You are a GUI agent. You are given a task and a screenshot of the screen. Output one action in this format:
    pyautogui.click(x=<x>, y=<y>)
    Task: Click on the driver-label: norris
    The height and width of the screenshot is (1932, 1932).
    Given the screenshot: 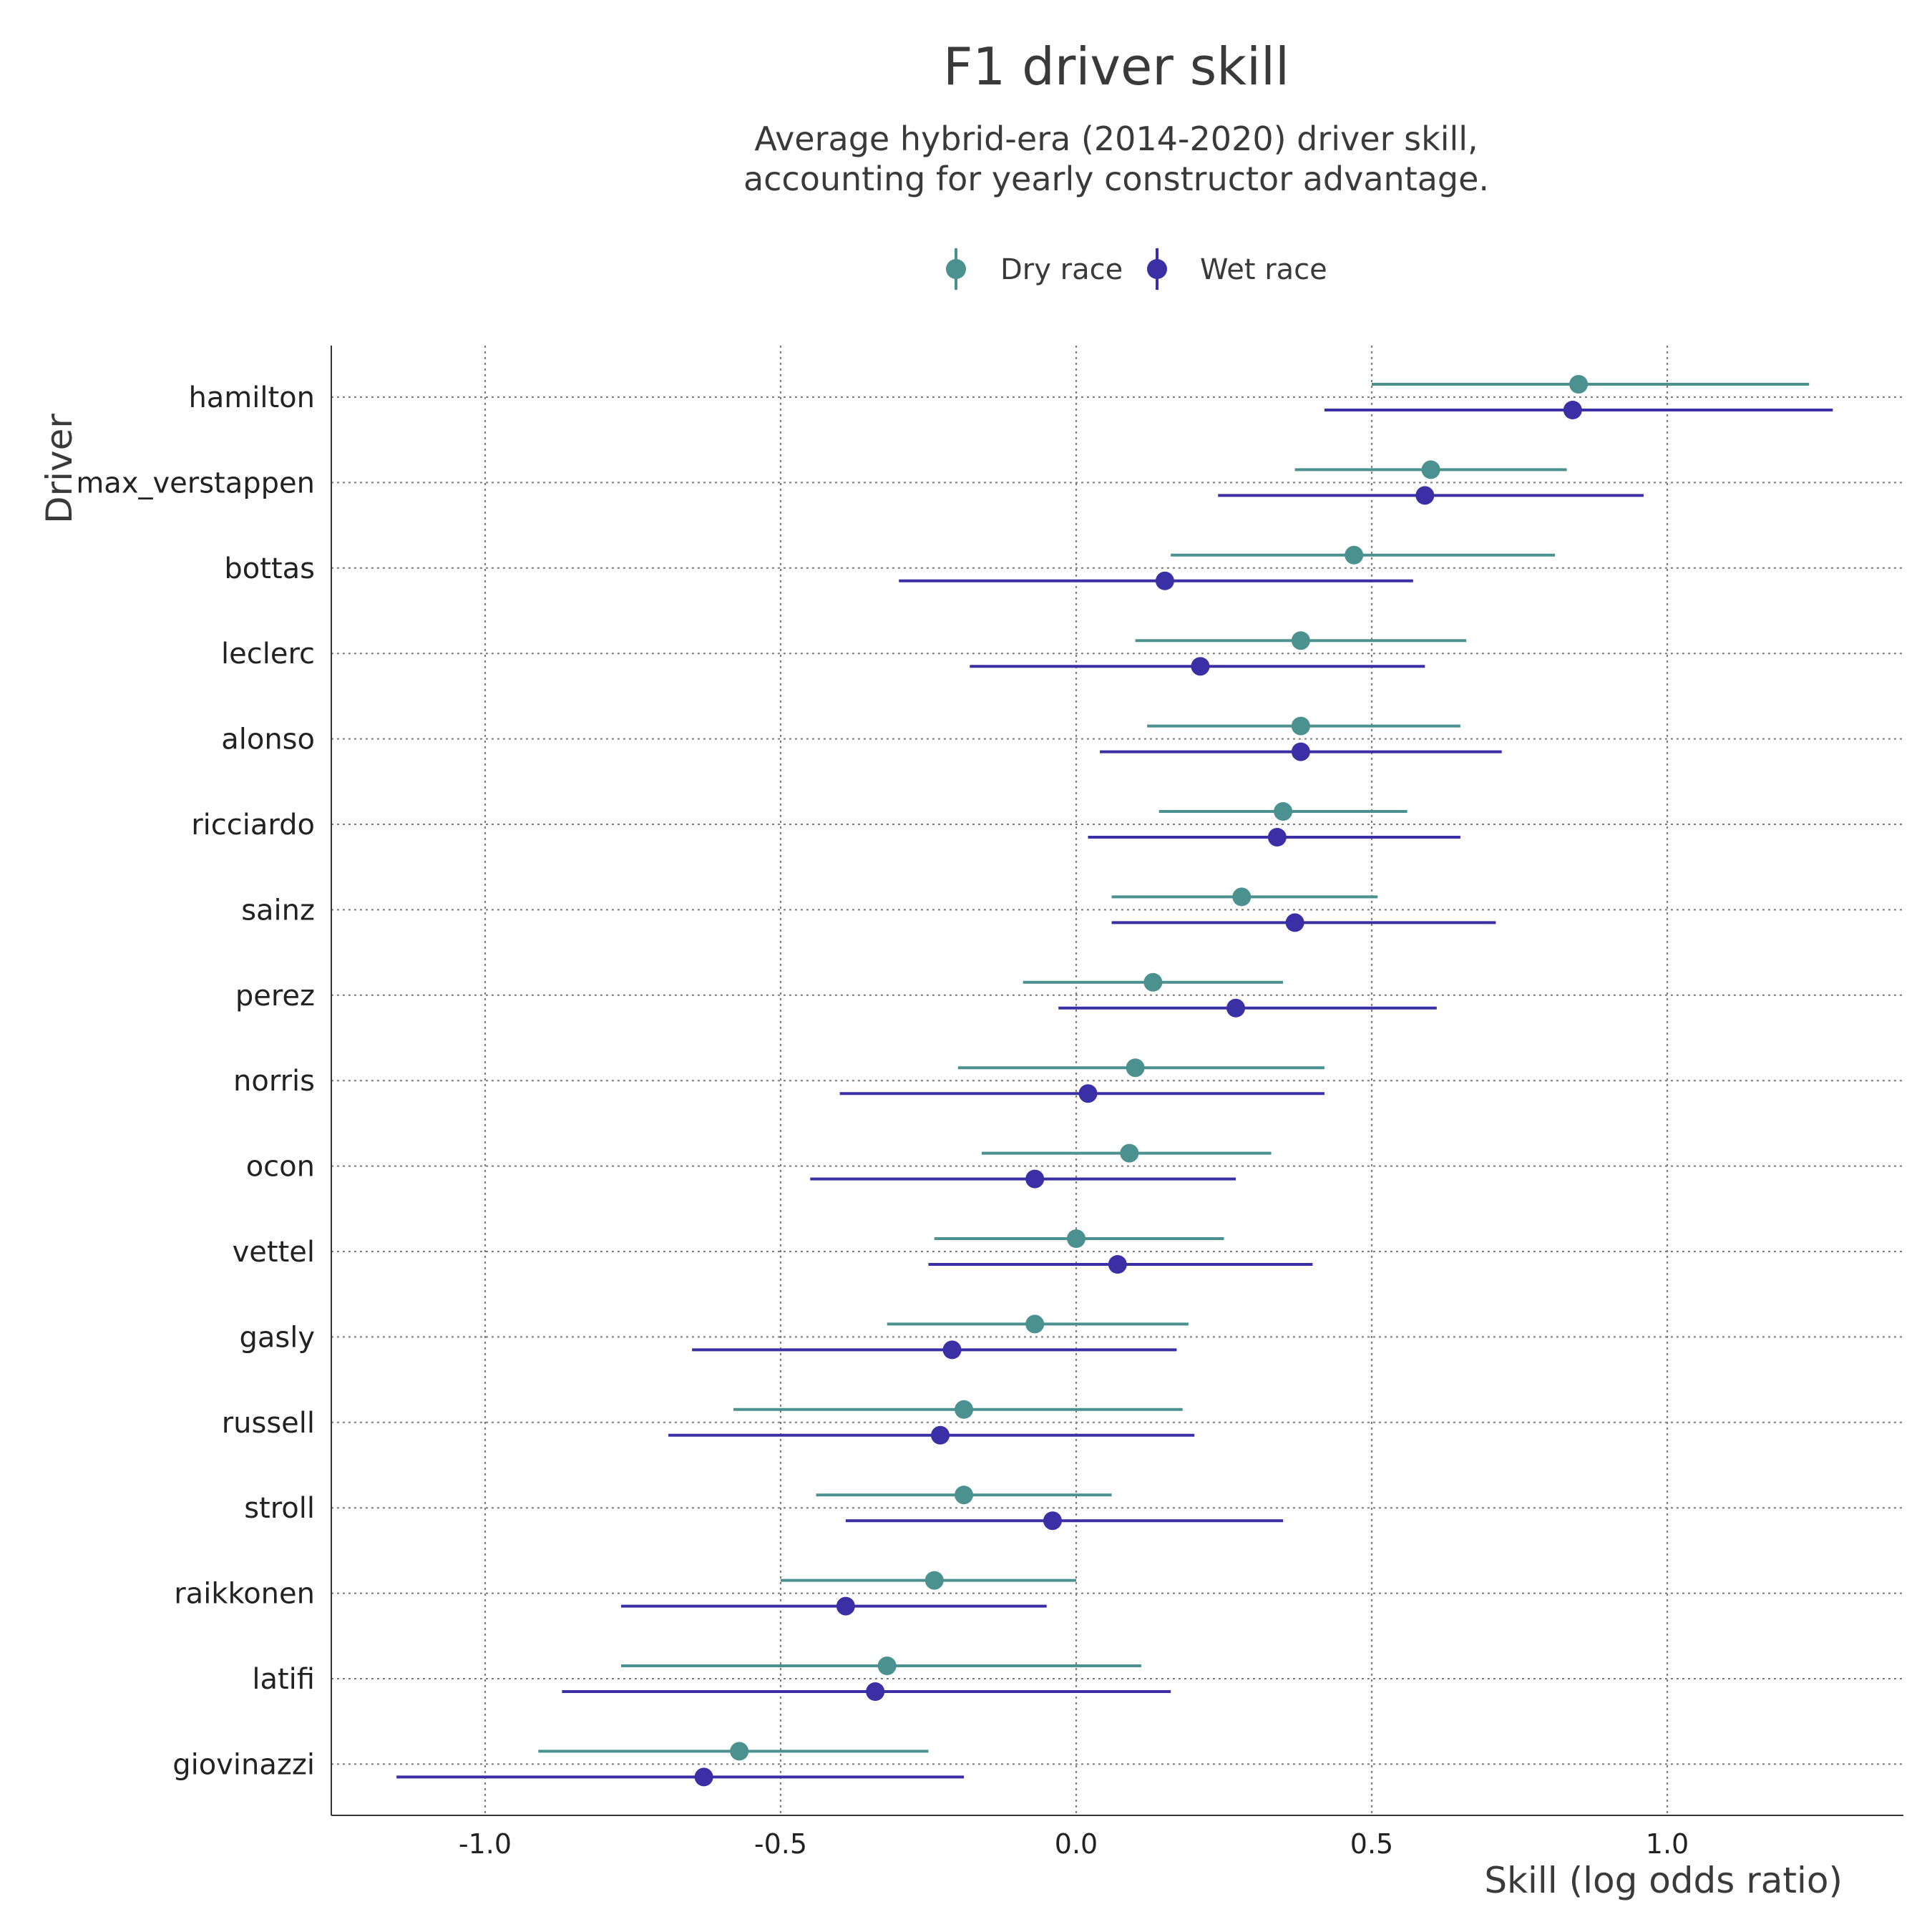 What is the action you would take?
    pyautogui.click(x=274, y=1081)
    